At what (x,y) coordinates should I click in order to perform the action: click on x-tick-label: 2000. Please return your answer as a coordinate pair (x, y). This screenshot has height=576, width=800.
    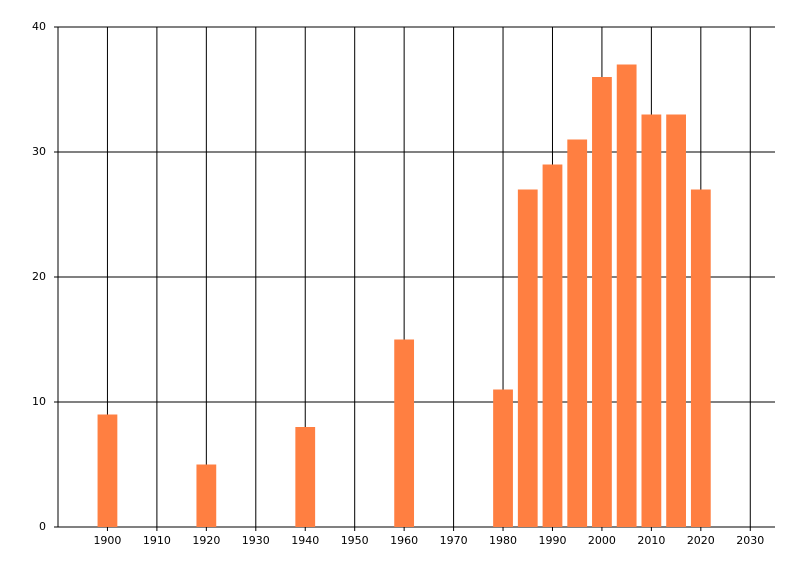
    Looking at the image, I should click on (602, 540).